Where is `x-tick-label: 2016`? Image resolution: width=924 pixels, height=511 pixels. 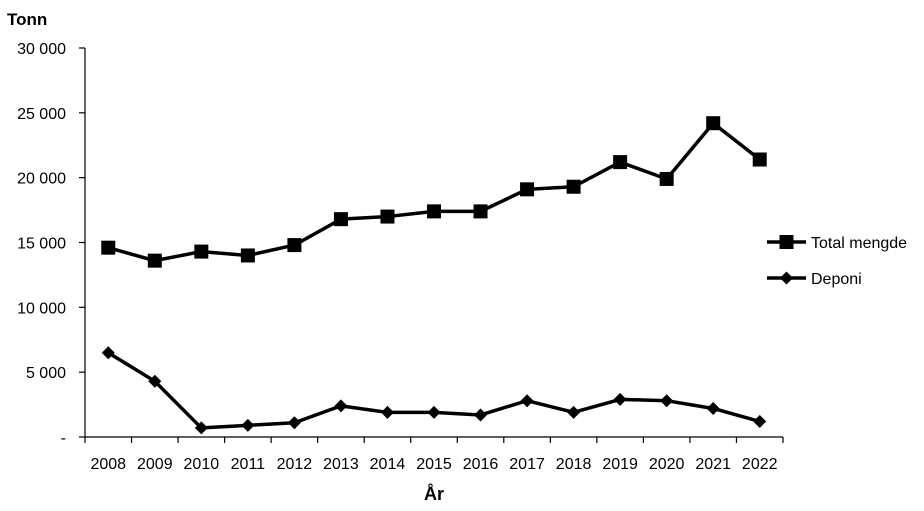
x-tick-label: 2016 is located at coordinates (481, 464).